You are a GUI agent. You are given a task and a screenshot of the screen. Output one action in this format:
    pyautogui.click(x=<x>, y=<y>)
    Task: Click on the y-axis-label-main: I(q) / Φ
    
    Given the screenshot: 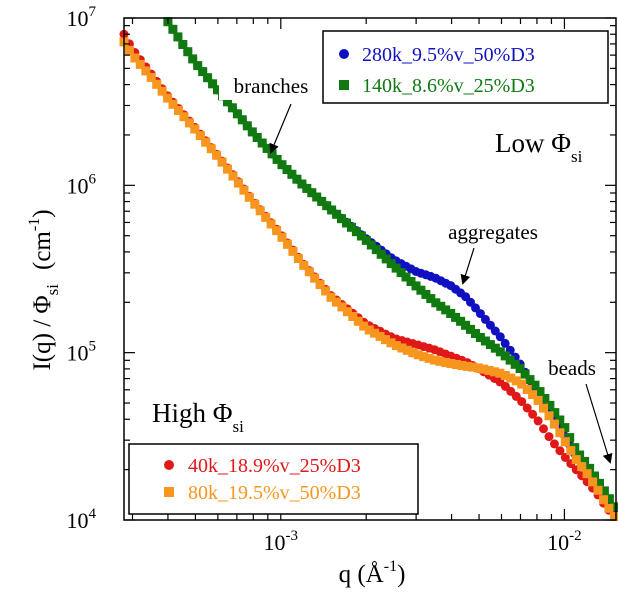 What is the action you would take?
    pyautogui.click(x=42, y=332)
    